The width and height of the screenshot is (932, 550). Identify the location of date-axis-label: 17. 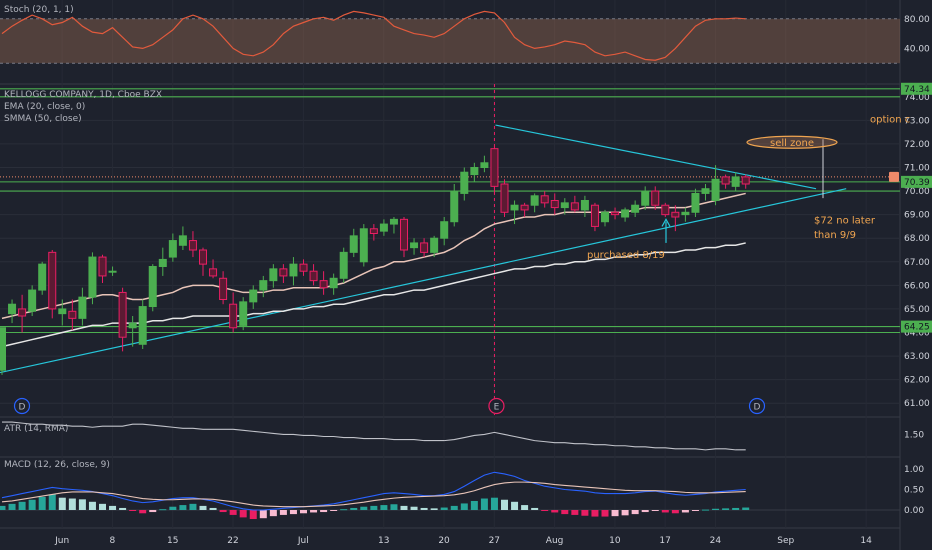
(664, 541).